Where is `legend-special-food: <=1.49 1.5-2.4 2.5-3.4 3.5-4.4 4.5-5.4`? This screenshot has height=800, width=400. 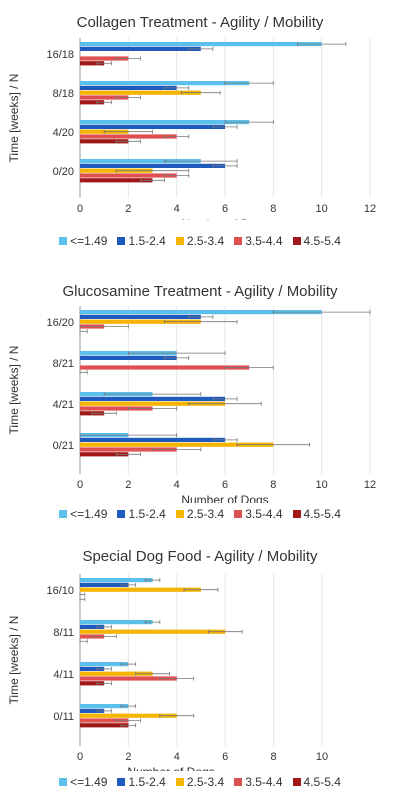
legend-special-food: <=1.49 1.5-2.4 2.5-3.4 3.5-4.4 4.5-5.4 is located at coordinates (200, 782).